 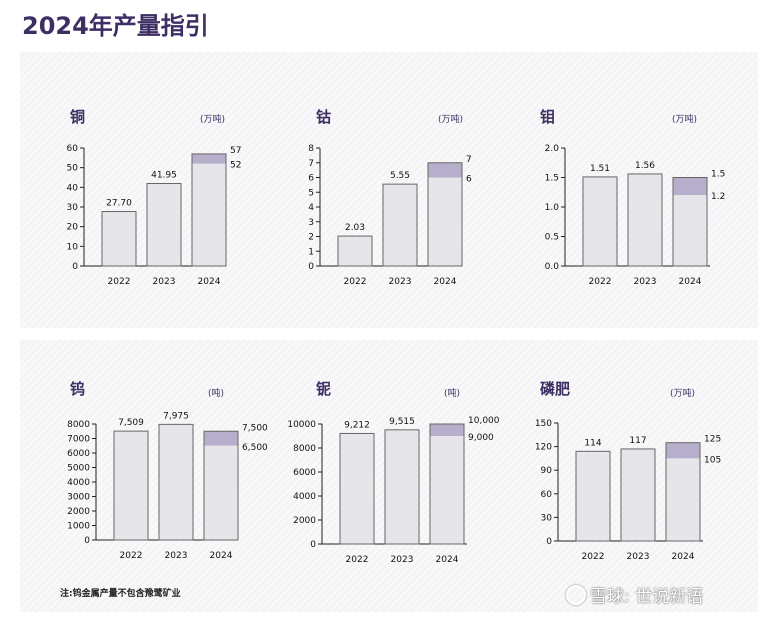 I want to click on y-tick-label: 120, so click(x=543, y=448).